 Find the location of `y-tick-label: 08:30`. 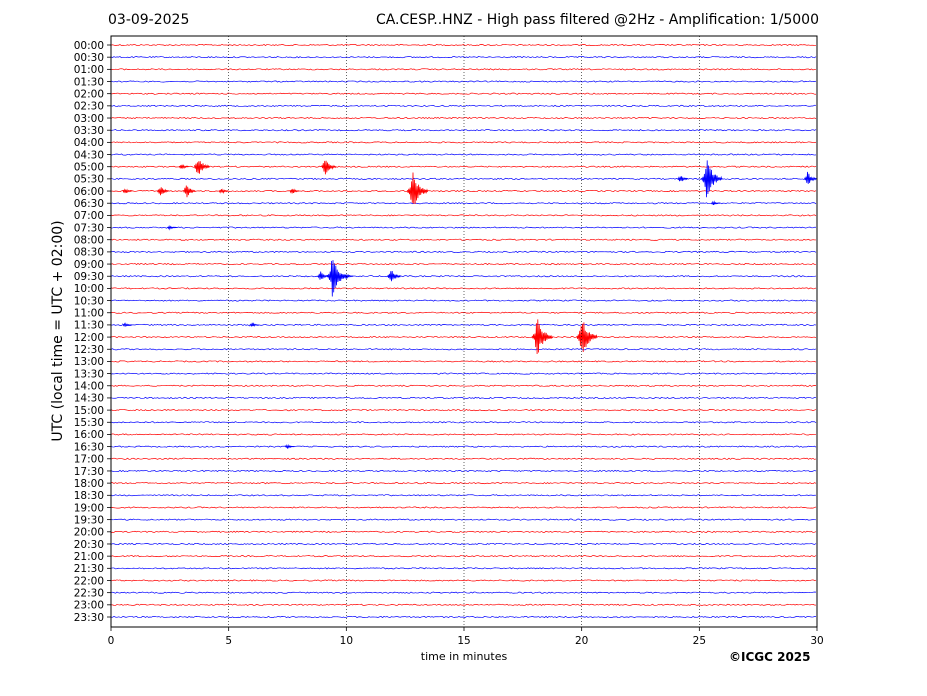

y-tick-label: 08:30 is located at coordinates (89, 253).